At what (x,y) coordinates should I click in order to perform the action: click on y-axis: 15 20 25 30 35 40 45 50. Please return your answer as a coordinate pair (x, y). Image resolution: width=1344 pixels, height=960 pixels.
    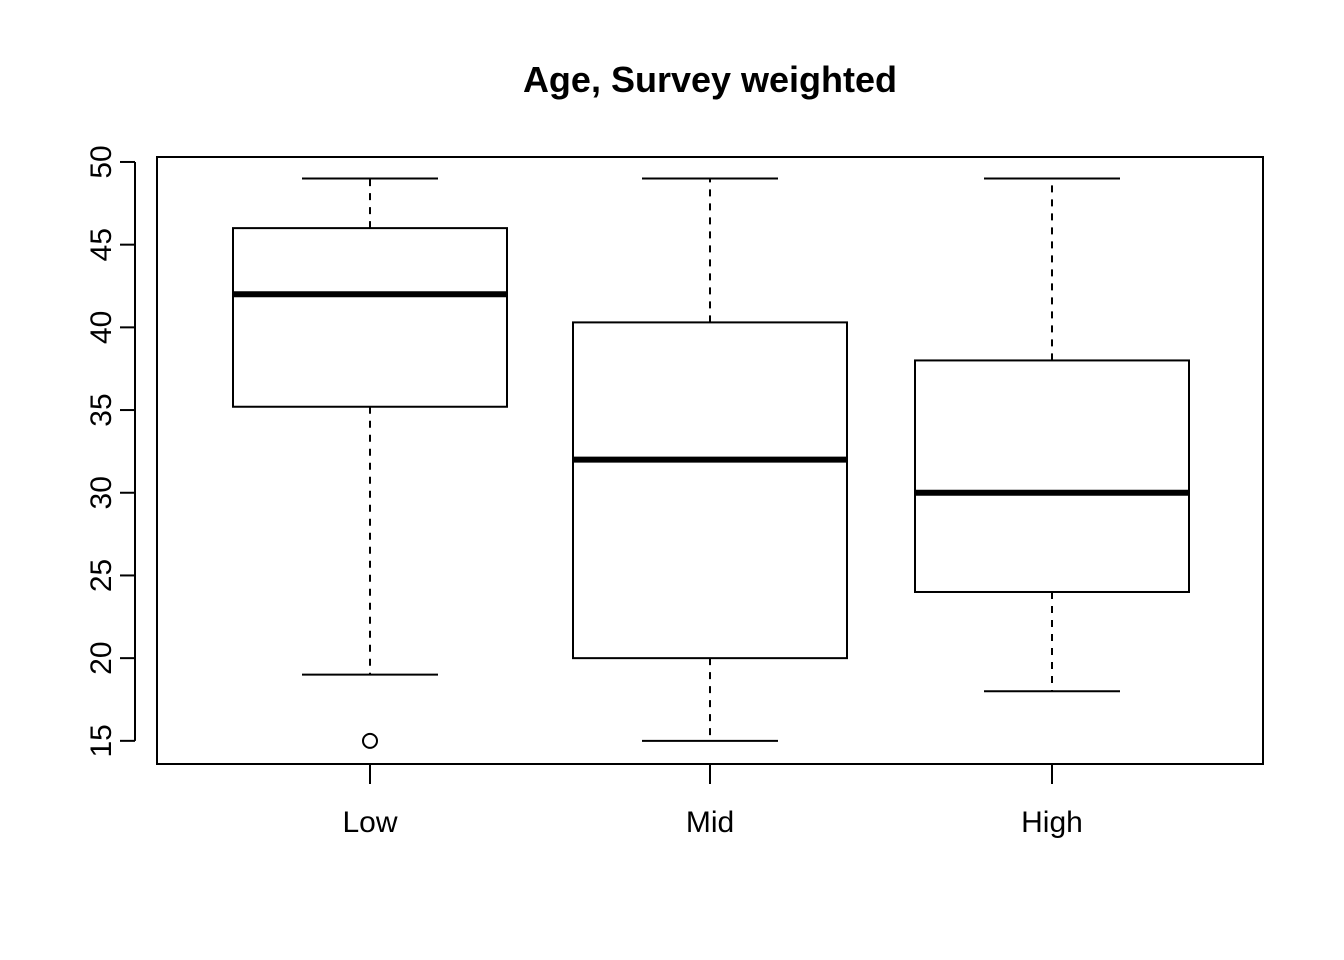
    Looking at the image, I should click on (110, 451).